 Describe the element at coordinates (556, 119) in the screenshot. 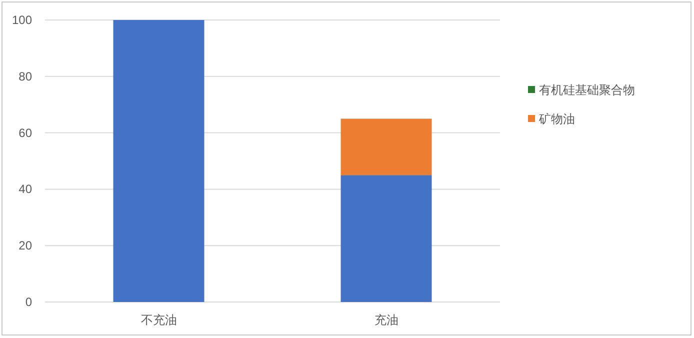

I see `legend-label: 矿物油` at that location.